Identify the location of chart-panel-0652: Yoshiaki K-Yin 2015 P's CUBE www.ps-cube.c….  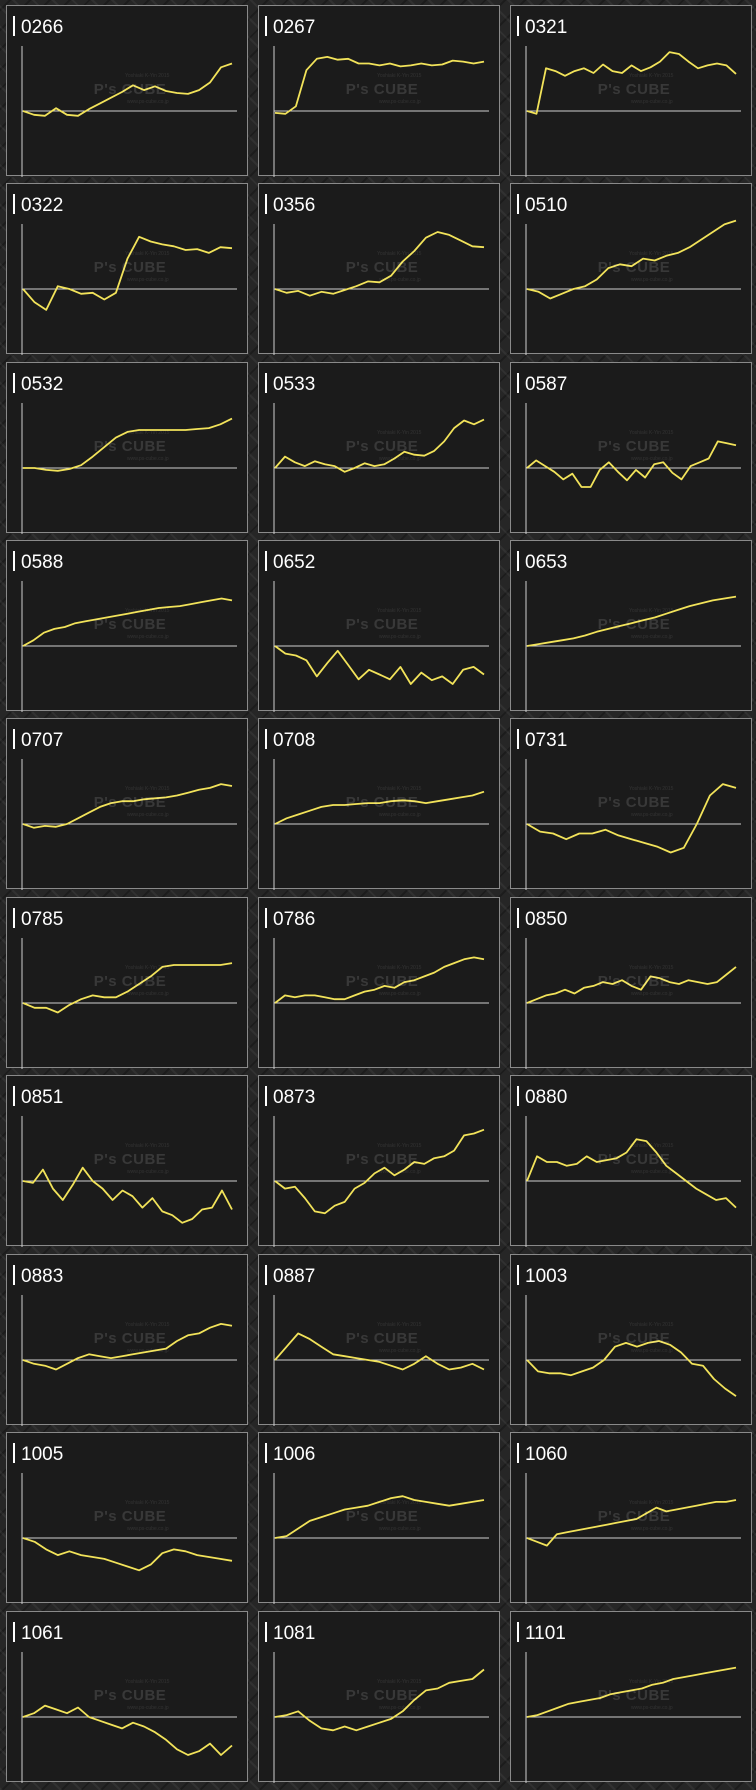
(379, 626).